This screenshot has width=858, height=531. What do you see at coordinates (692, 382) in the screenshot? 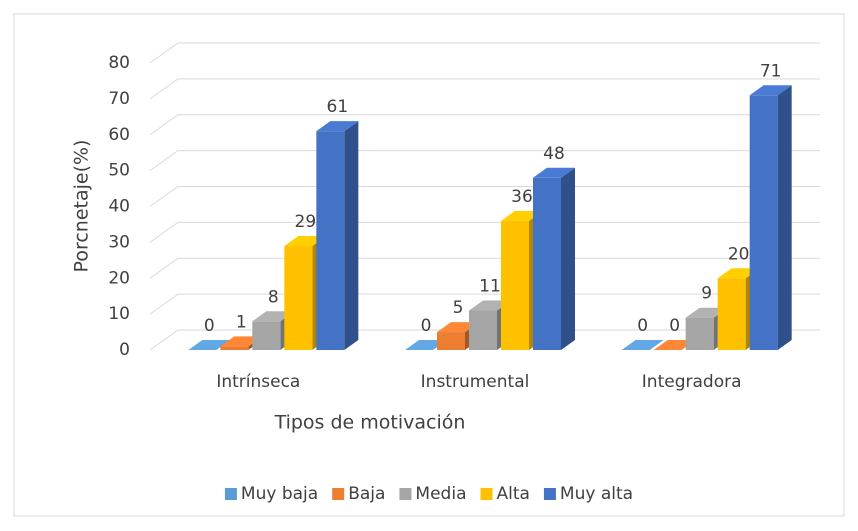
I see `x-tick-label: Integradora` at bounding box center [692, 382].